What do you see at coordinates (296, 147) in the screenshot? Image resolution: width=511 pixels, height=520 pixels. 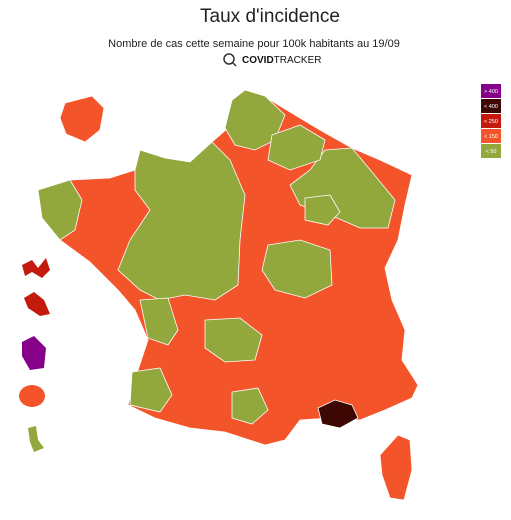 I see `region-north-east` at bounding box center [296, 147].